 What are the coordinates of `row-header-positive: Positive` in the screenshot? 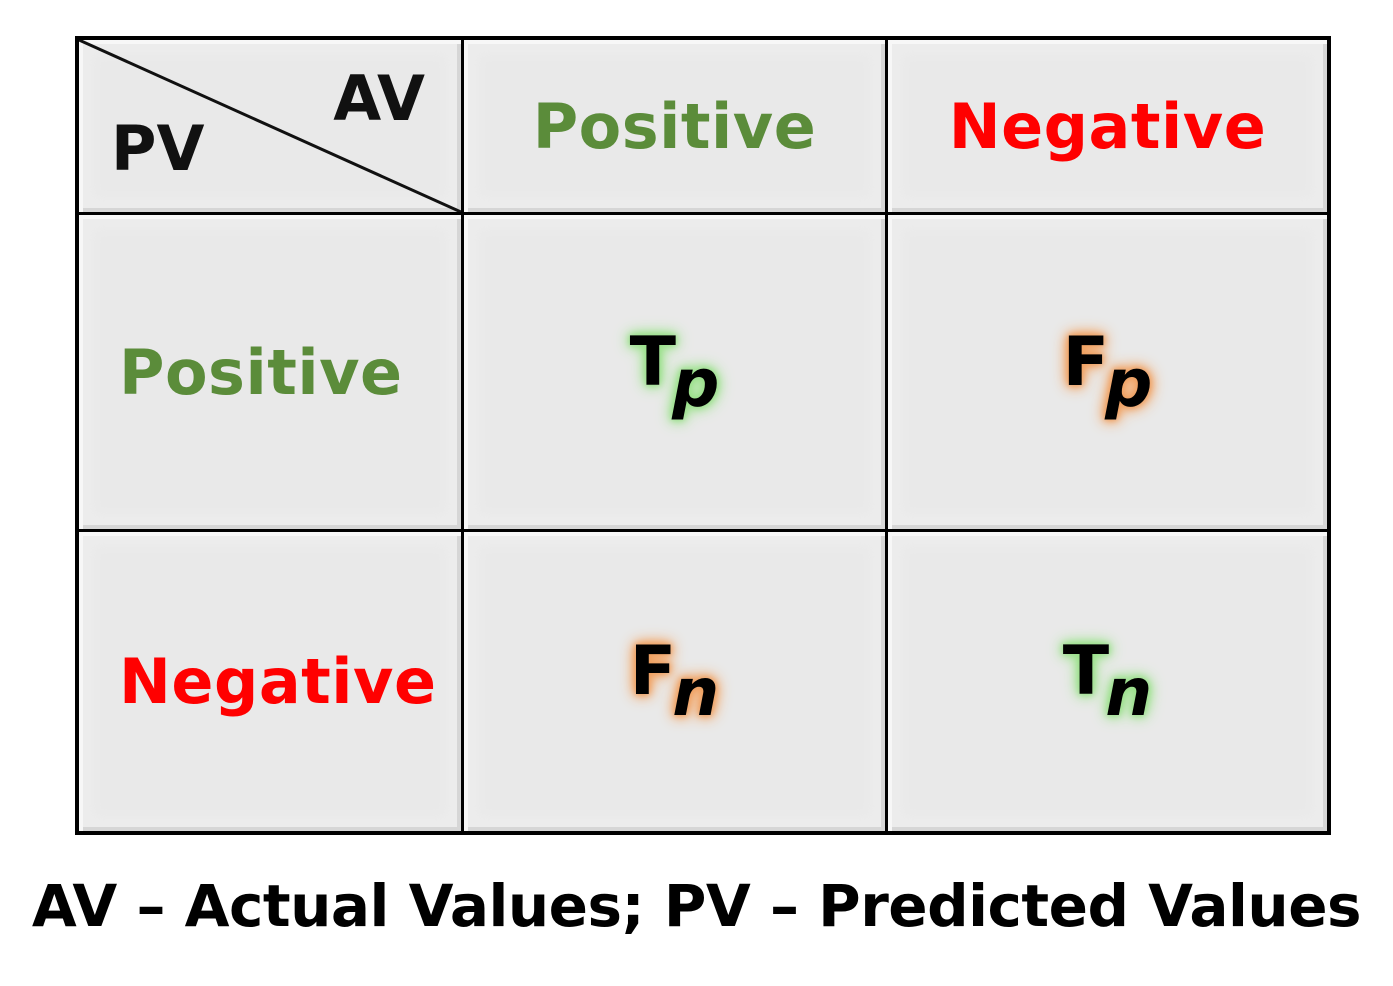 It's located at (270, 372).